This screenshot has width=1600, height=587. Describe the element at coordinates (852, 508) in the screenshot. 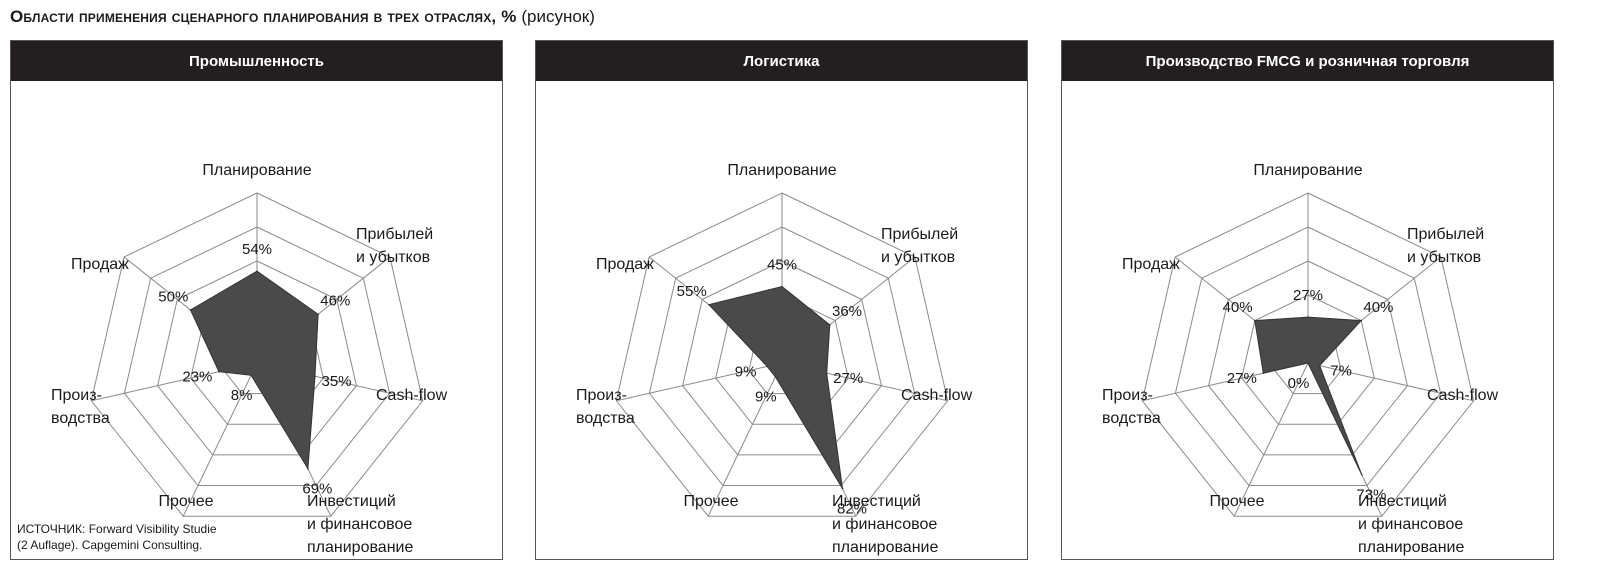

I see `data-label: 82%` at that location.